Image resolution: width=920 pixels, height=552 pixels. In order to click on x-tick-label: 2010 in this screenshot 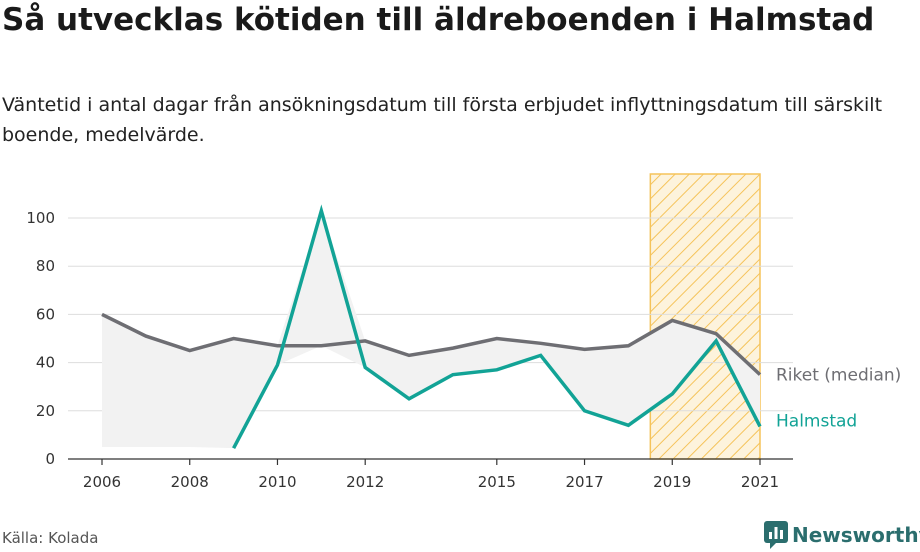, I will do `click(277, 482)`.